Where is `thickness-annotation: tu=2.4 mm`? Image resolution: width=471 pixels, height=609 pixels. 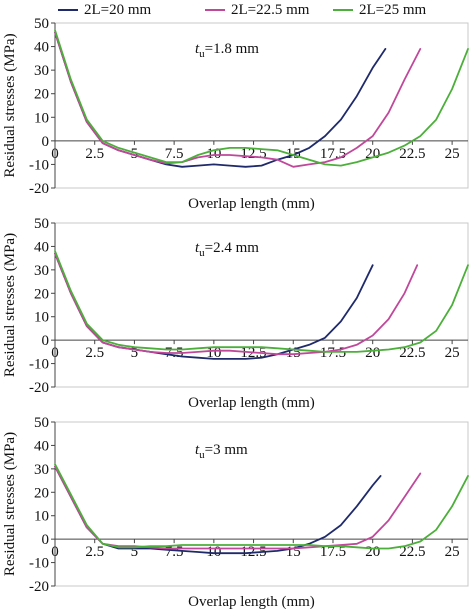 thickness-annotation: tu=2.4 mm is located at coordinates (227, 249).